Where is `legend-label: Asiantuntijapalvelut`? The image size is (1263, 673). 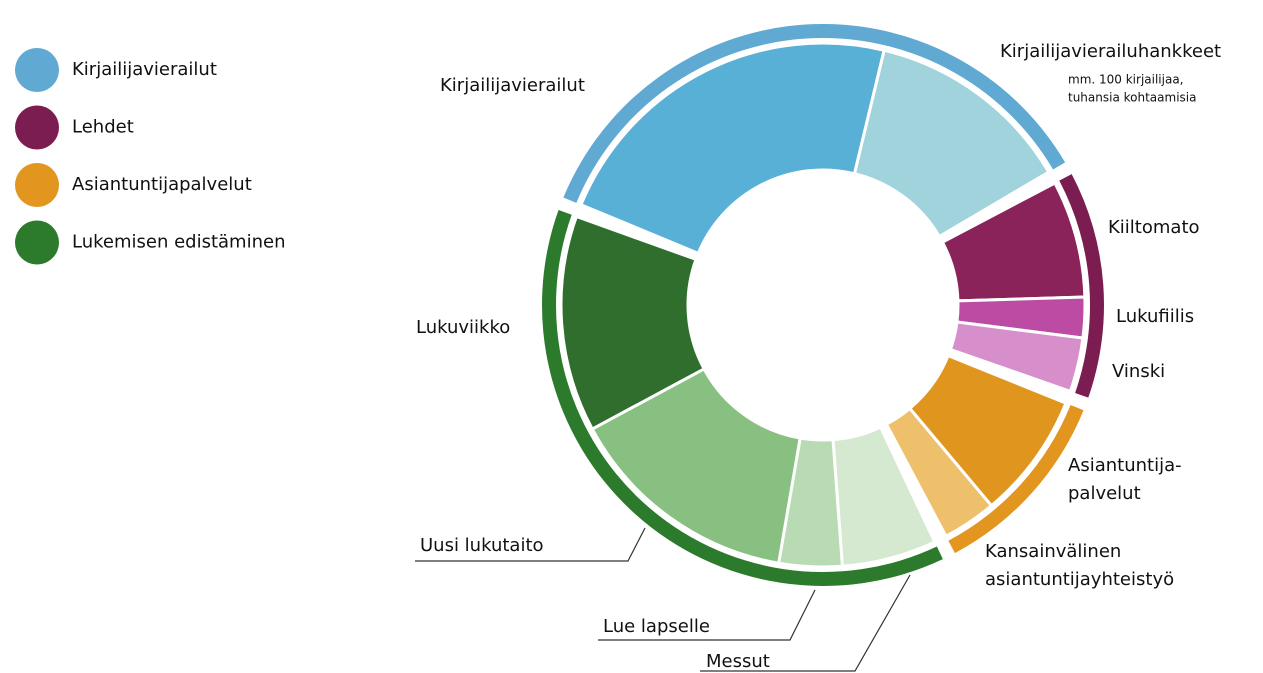 legend-label: Asiantuntijapalvelut is located at coordinates (162, 184).